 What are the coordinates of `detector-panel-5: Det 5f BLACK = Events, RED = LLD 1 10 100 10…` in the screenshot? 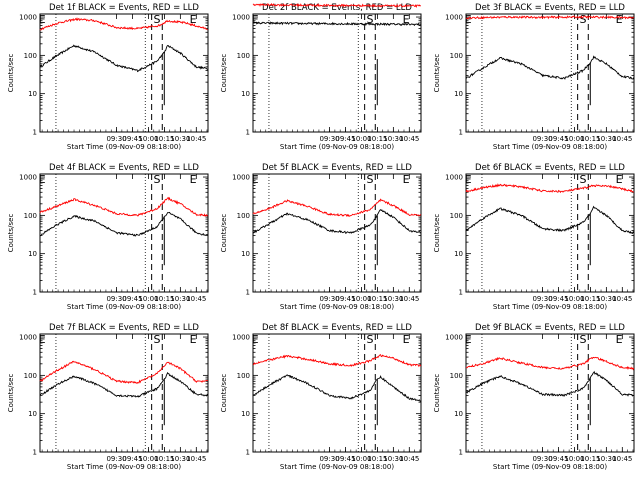 It's located at (321, 237).